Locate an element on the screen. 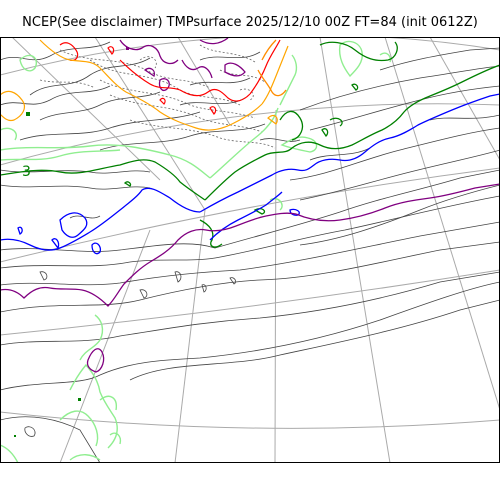 The height and width of the screenshot is (500, 500). contour-label: 3 is located at coordinates (26, 172).